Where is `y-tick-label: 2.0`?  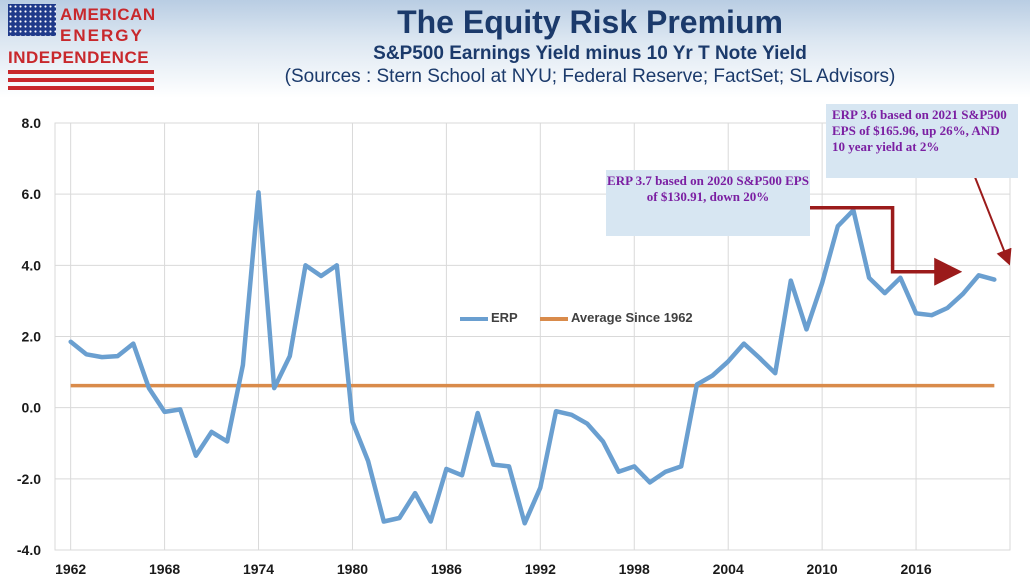 y-tick-label: 2.0 is located at coordinates (32, 337).